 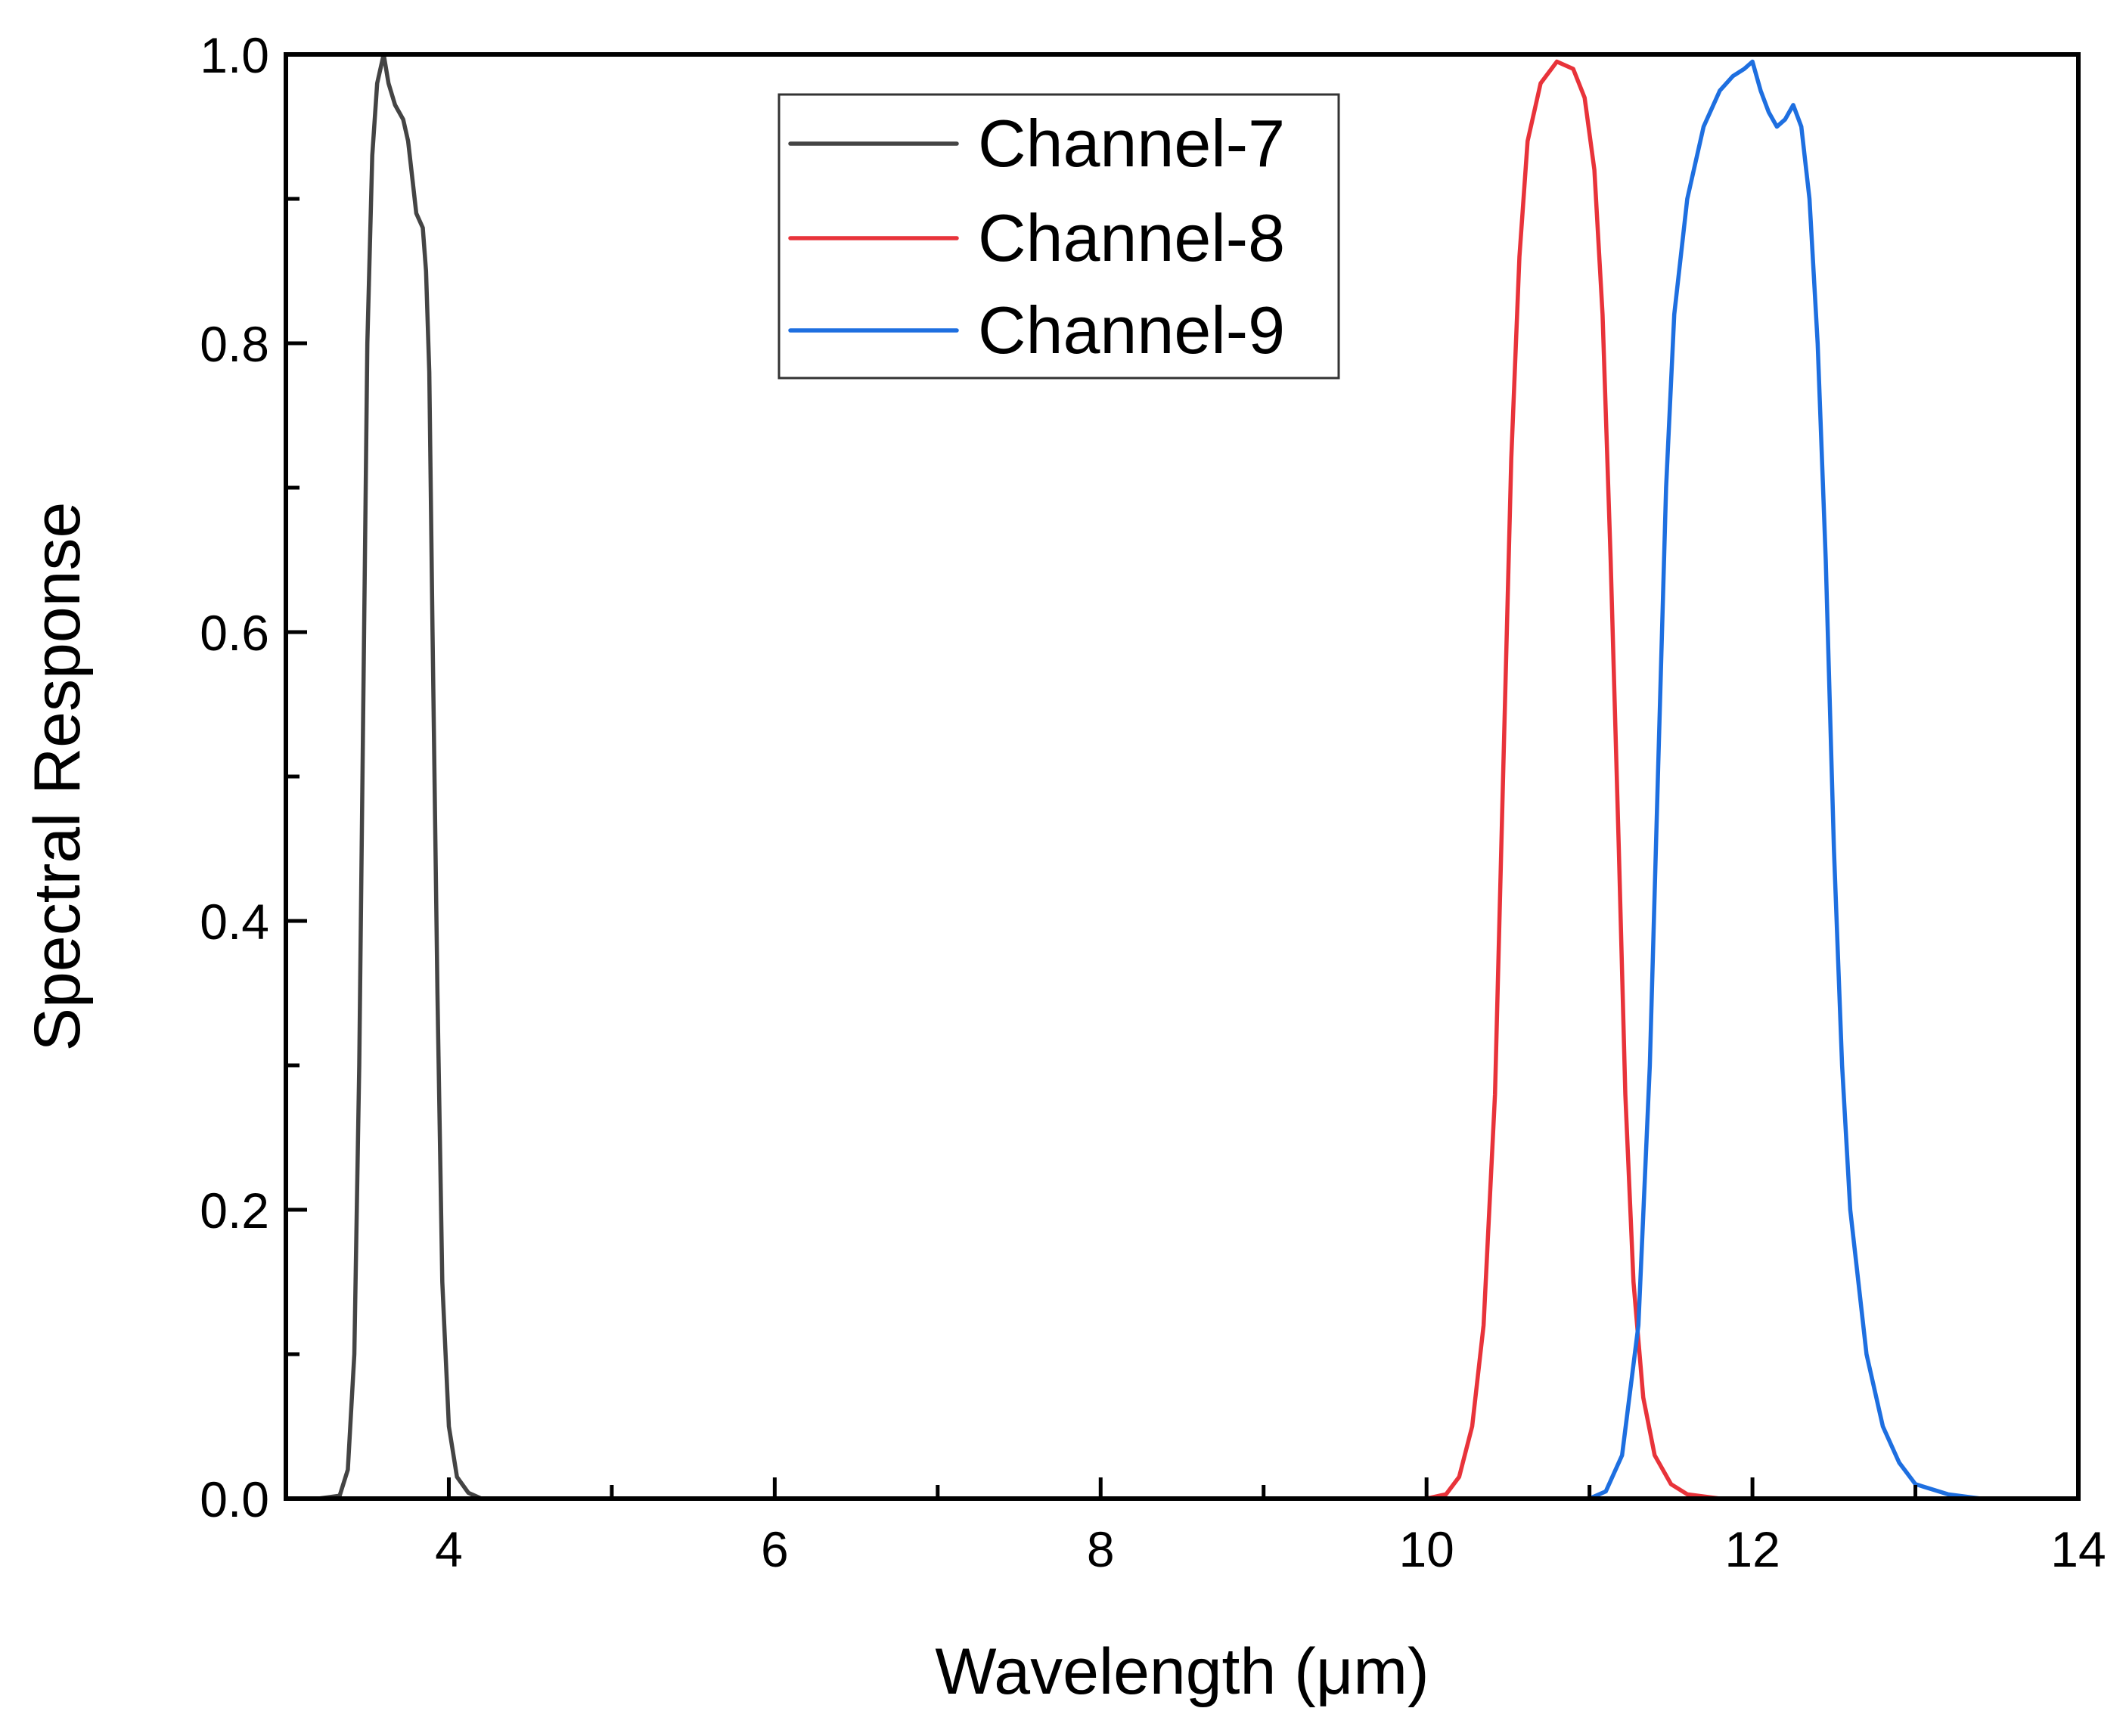 What do you see at coordinates (234, 344) in the screenshot?
I see `y-tick-label: 0.8` at bounding box center [234, 344].